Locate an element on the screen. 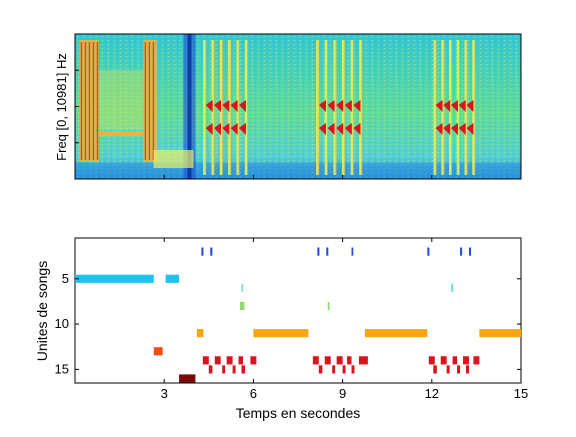 This screenshot has width=576, height=437. broadband-tail is located at coordinates (173, 159).